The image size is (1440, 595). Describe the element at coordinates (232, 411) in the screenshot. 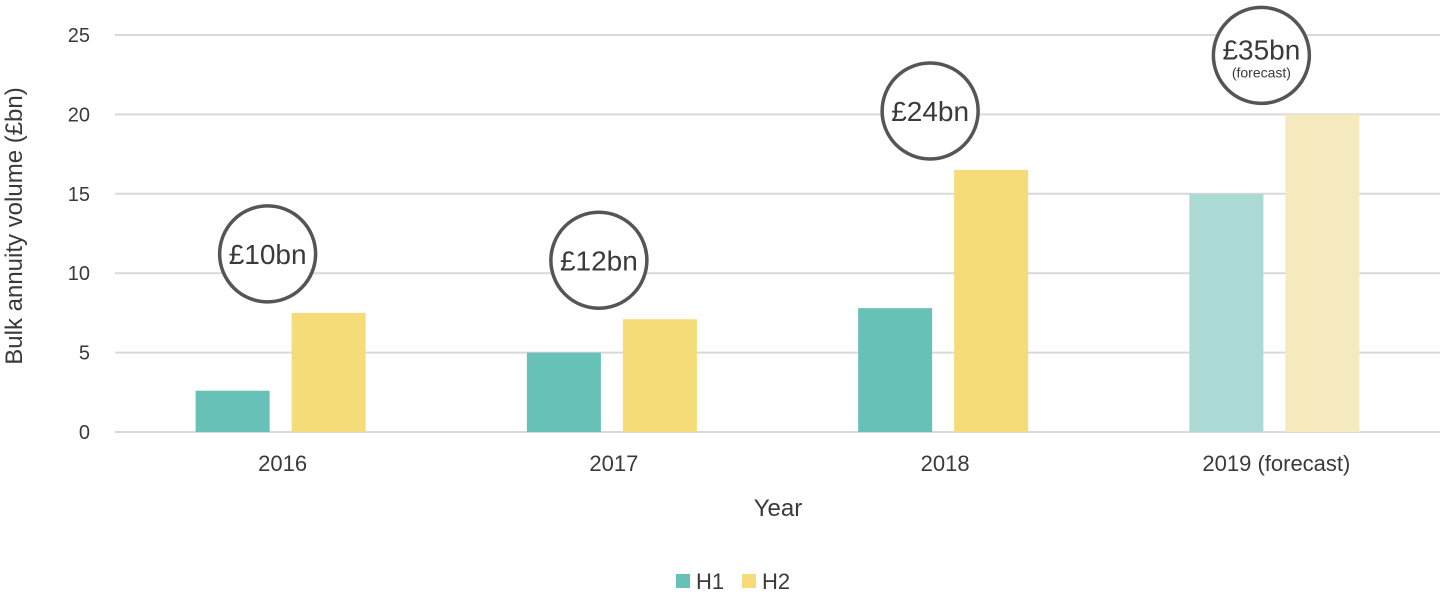

I see `bar-h1-2016` at that location.